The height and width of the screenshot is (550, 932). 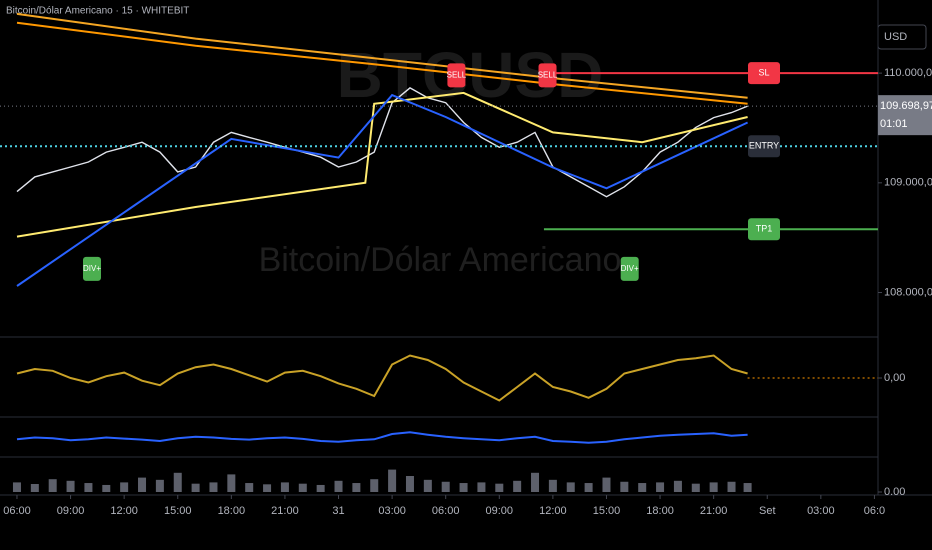 What do you see at coordinates (906, 106) in the screenshot?
I see `last-price-label: 109.698,97` at bounding box center [906, 106].